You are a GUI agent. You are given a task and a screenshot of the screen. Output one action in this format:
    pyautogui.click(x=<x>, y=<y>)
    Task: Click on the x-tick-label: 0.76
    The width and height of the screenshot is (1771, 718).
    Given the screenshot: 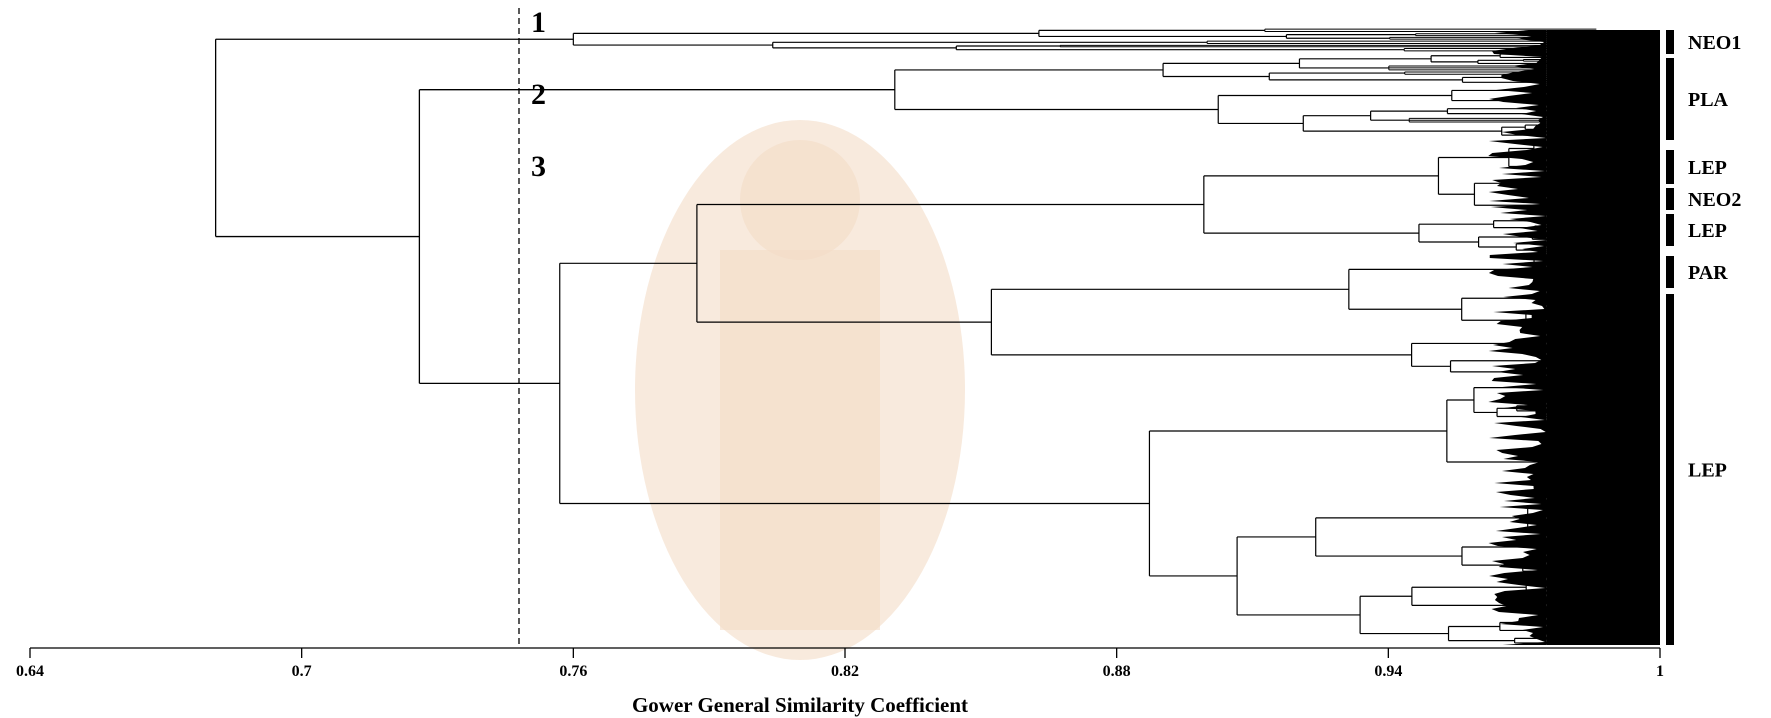 What is the action you would take?
    pyautogui.click(x=573, y=671)
    